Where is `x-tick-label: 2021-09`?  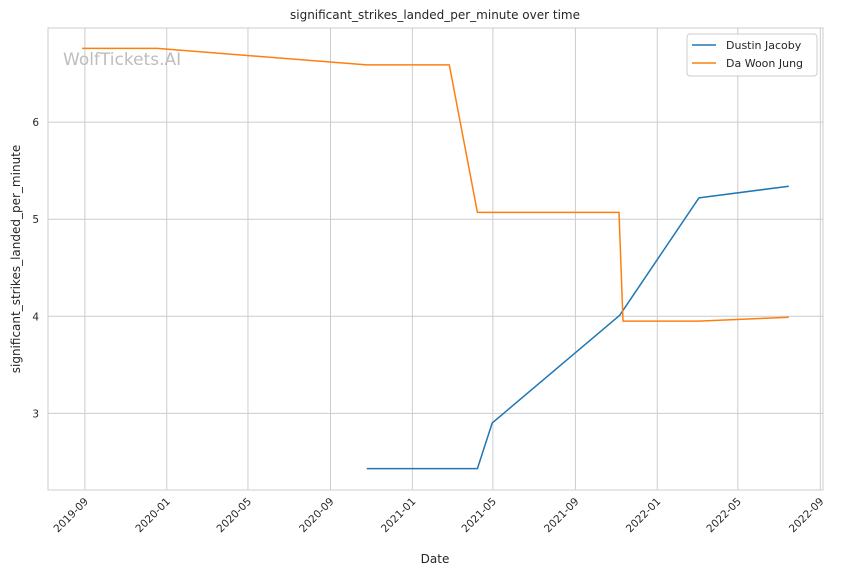
x-tick-label: 2021-09 is located at coordinates (562, 516).